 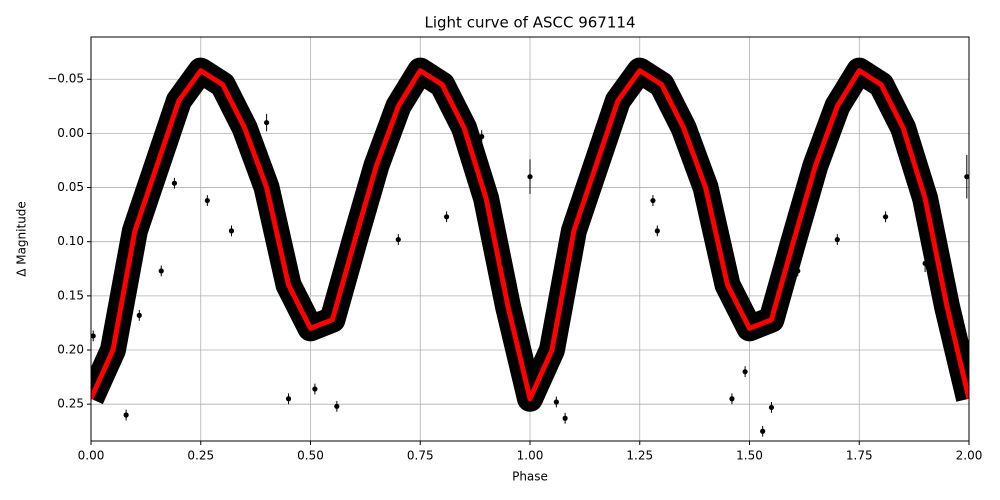 I want to click on y-tick-label: −0.05, so click(x=65, y=79).